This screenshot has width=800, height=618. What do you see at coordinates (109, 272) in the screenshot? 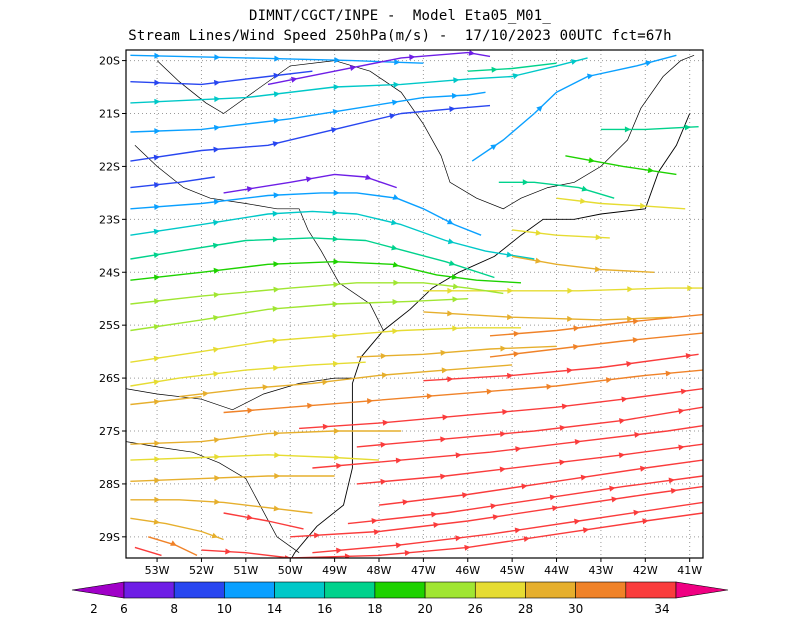
I see `lat-tick-label: 24S` at bounding box center [109, 272].